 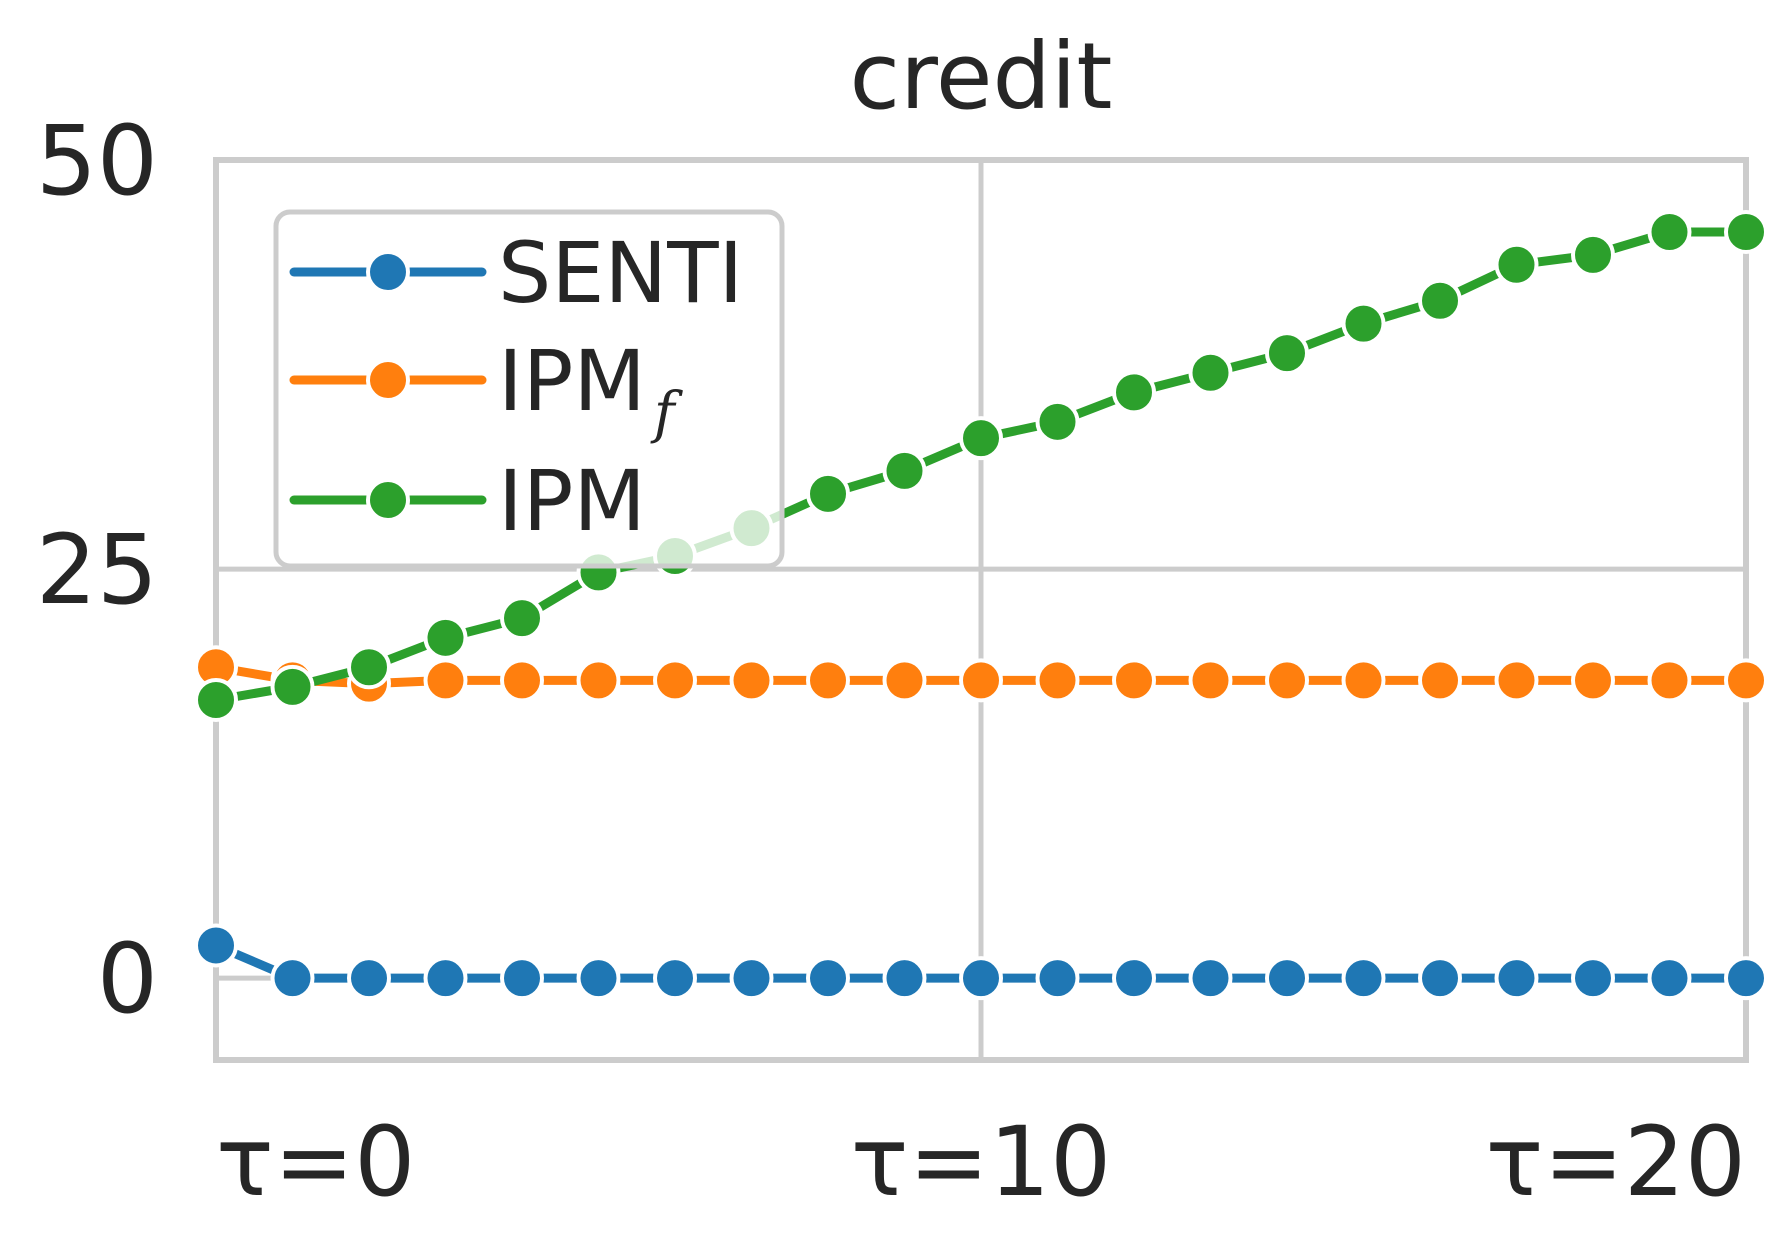 What do you see at coordinates (529, 389) in the screenshot?
I see `legend-box` at bounding box center [529, 389].